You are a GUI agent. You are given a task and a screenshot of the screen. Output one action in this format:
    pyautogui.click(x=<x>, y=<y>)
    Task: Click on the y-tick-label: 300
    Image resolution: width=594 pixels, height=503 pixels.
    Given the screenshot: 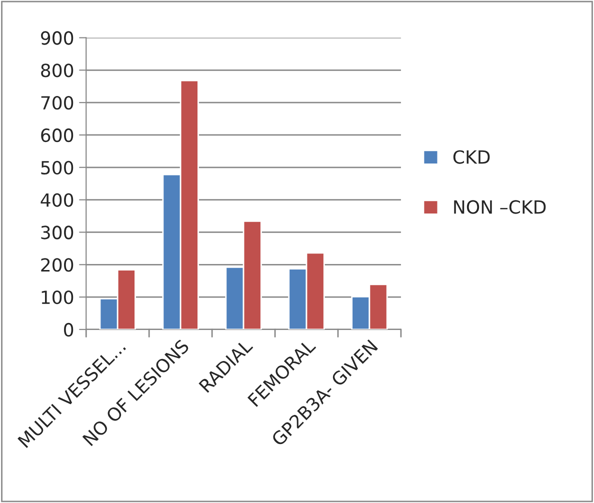 What is the action you would take?
    pyautogui.click(x=57, y=233)
    